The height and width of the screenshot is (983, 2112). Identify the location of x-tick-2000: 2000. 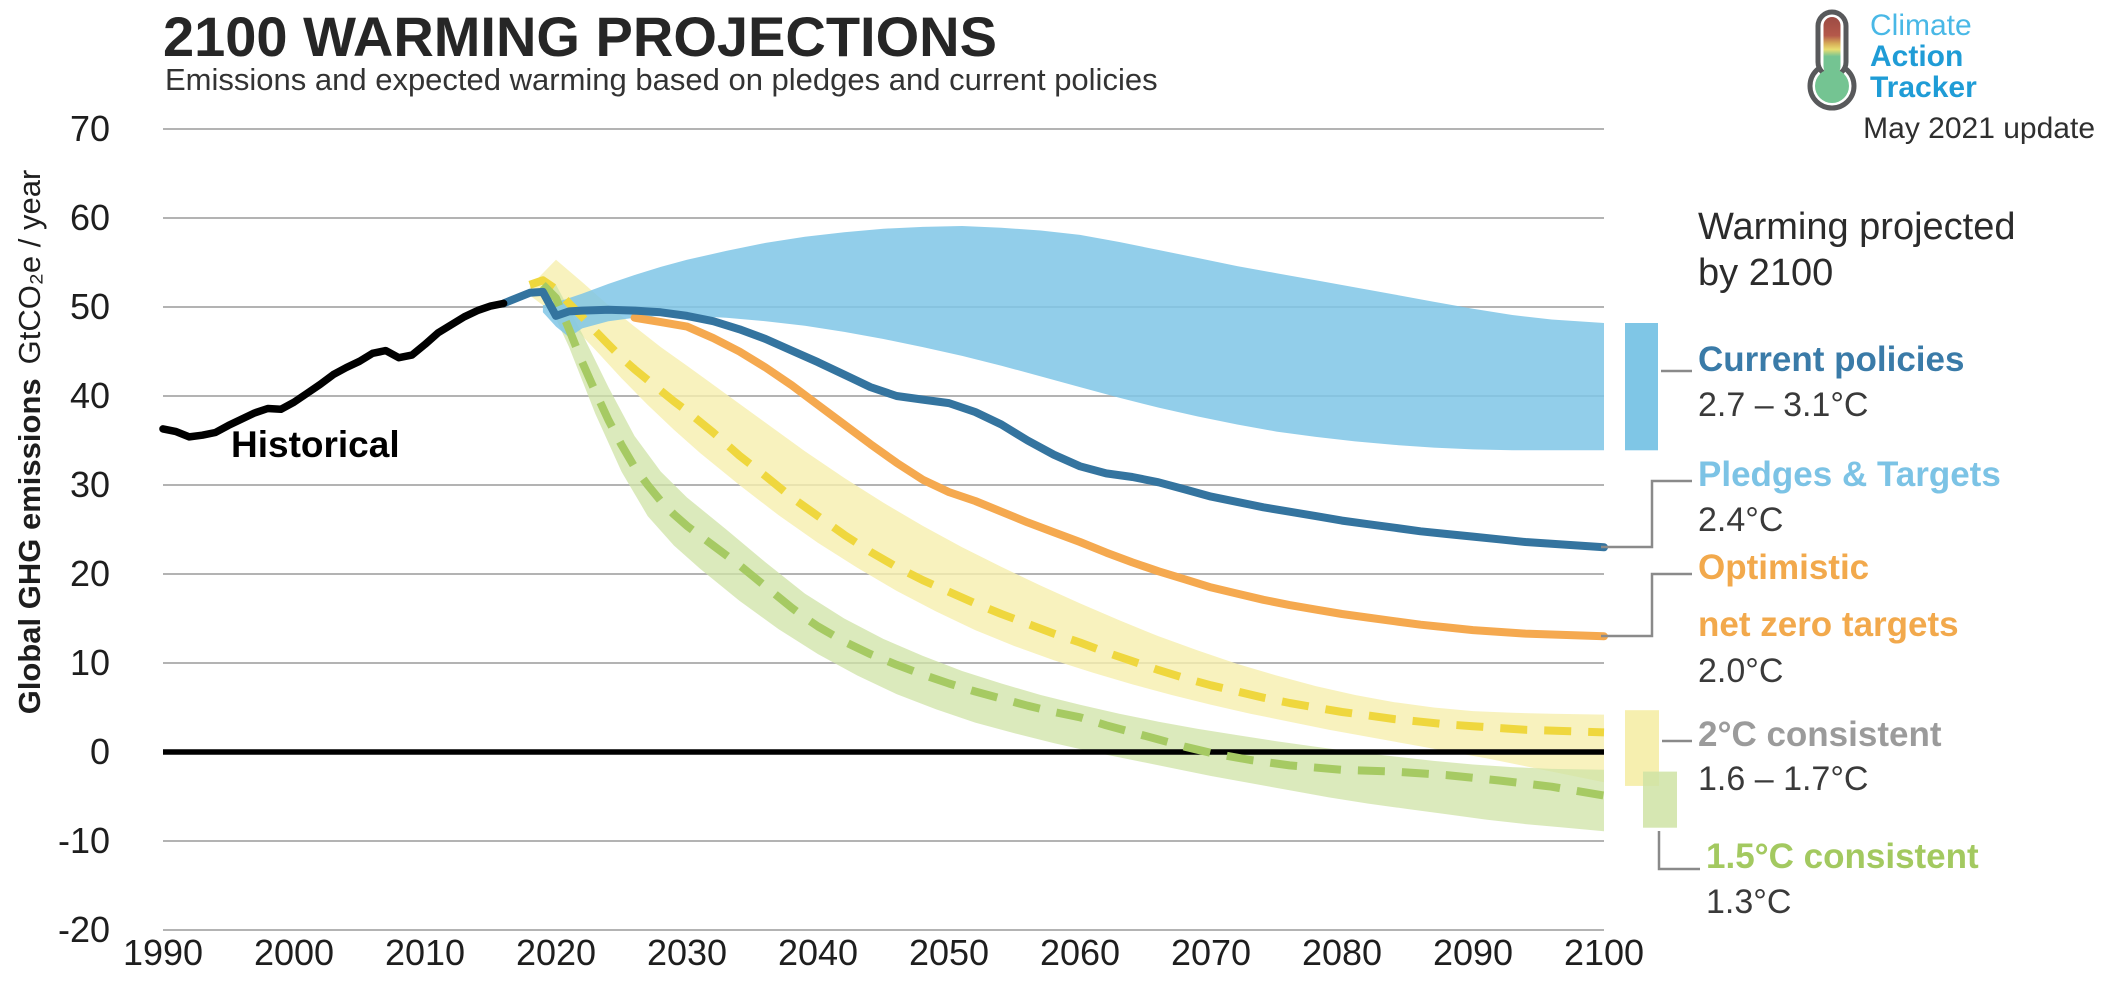
(294, 952).